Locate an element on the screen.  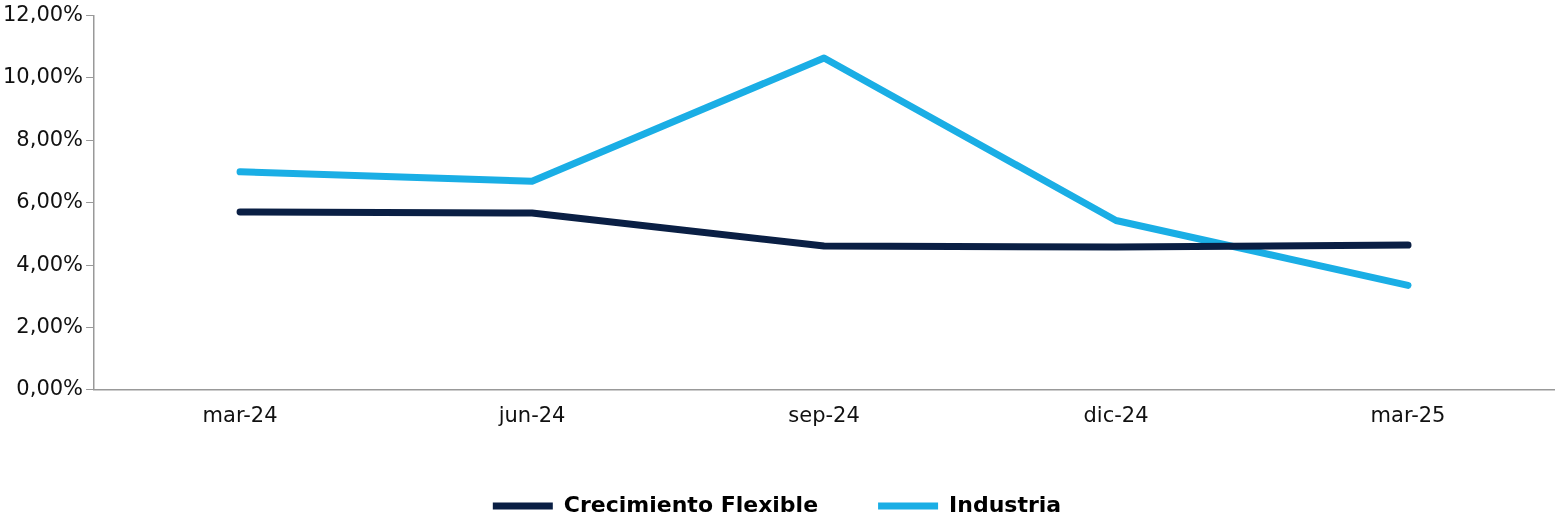
y-tick-label: 4,00% is located at coordinates (50, 263).